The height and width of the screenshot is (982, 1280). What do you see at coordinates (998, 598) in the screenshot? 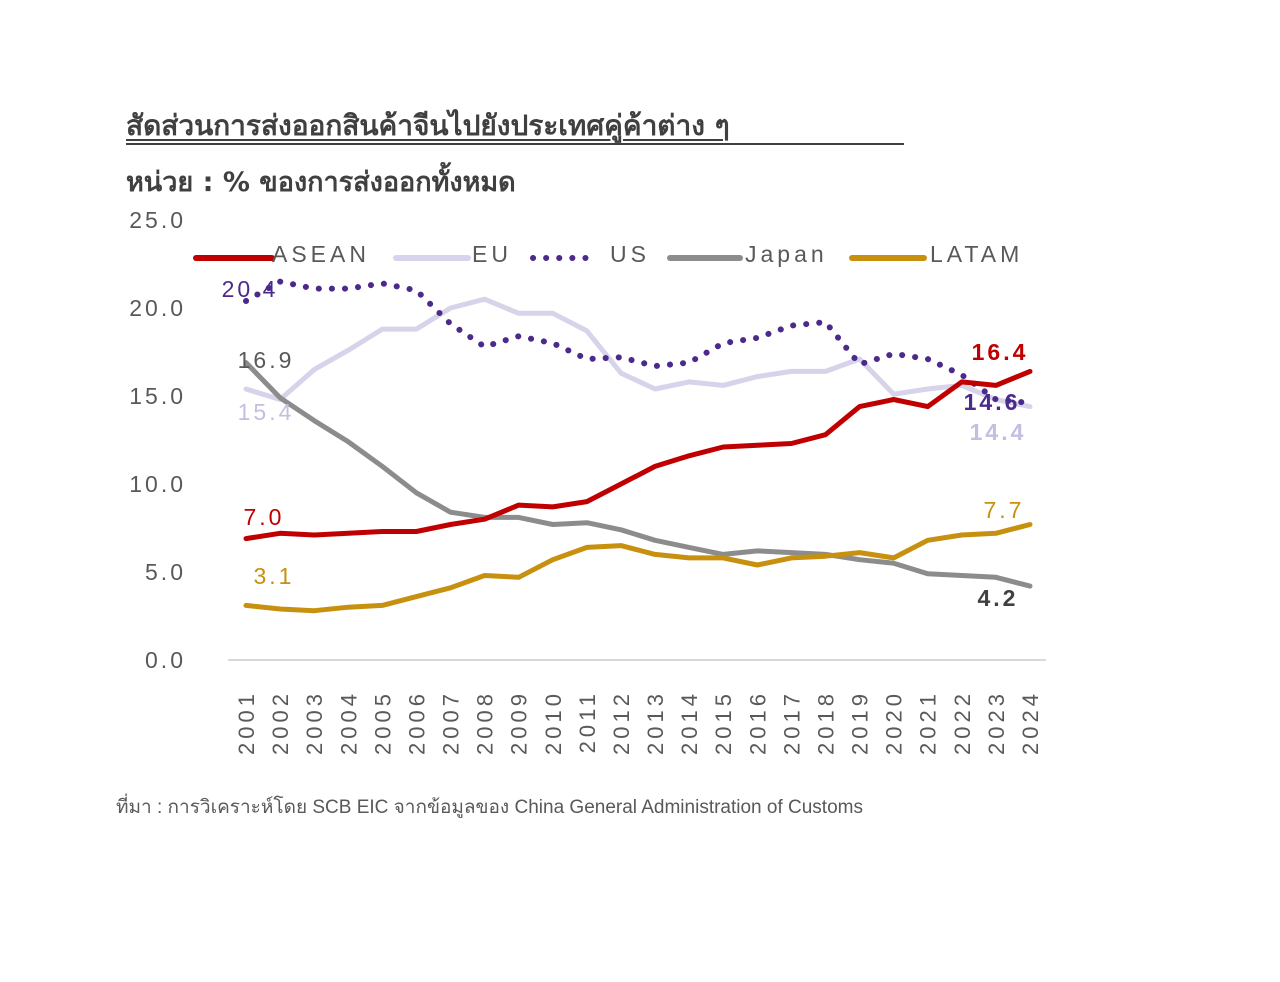
I see `data-label-japan: 4.2` at bounding box center [998, 598].